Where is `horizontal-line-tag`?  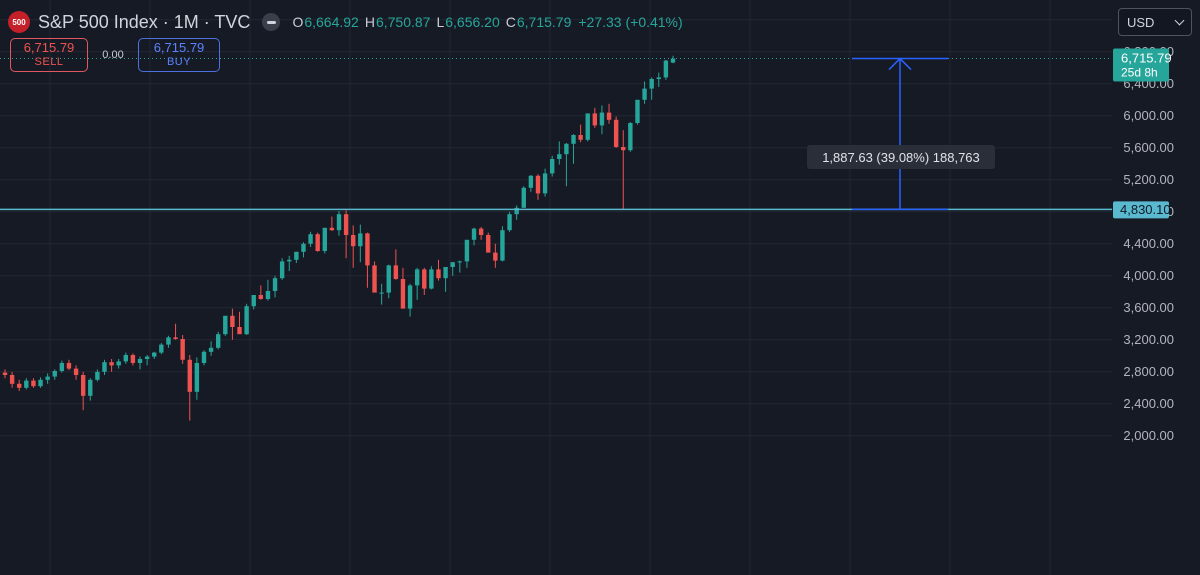
horizontal-line-tag is located at coordinates (1141, 210).